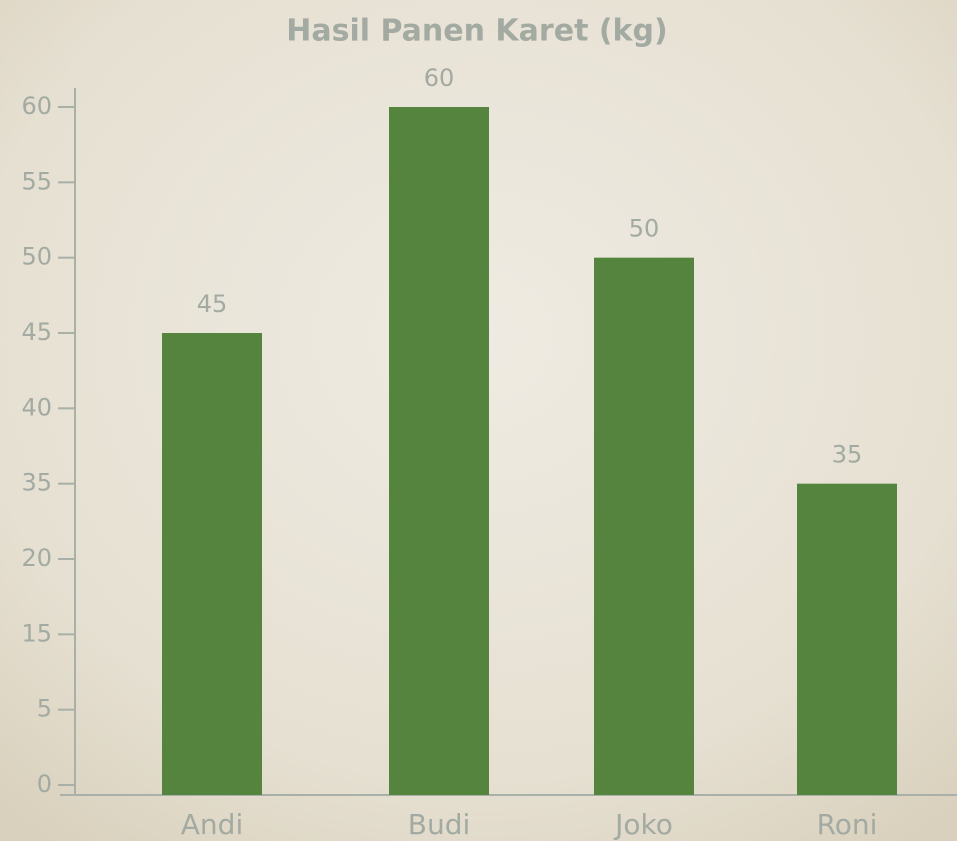 The image size is (957, 841). Describe the element at coordinates (36, 483) in the screenshot. I see `y-tick-label: 35` at that location.